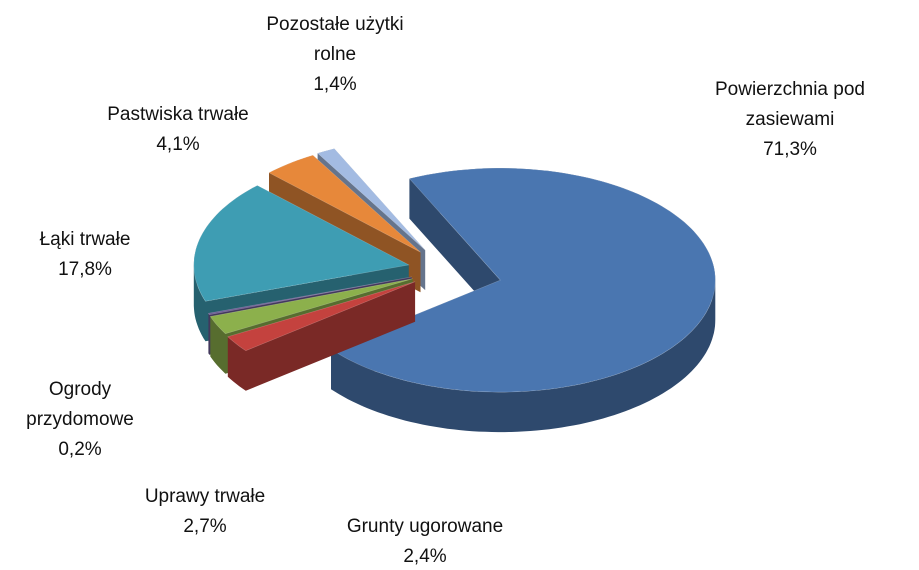 The image size is (919, 570). I want to click on value-label: 71,3%, so click(790, 149).